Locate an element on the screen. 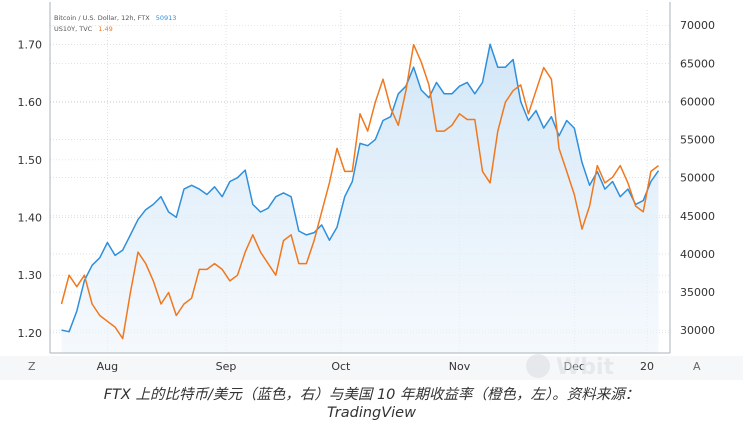 The image size is (743, 422). x-tick-label: 20 is located at coordinates (647, 366).